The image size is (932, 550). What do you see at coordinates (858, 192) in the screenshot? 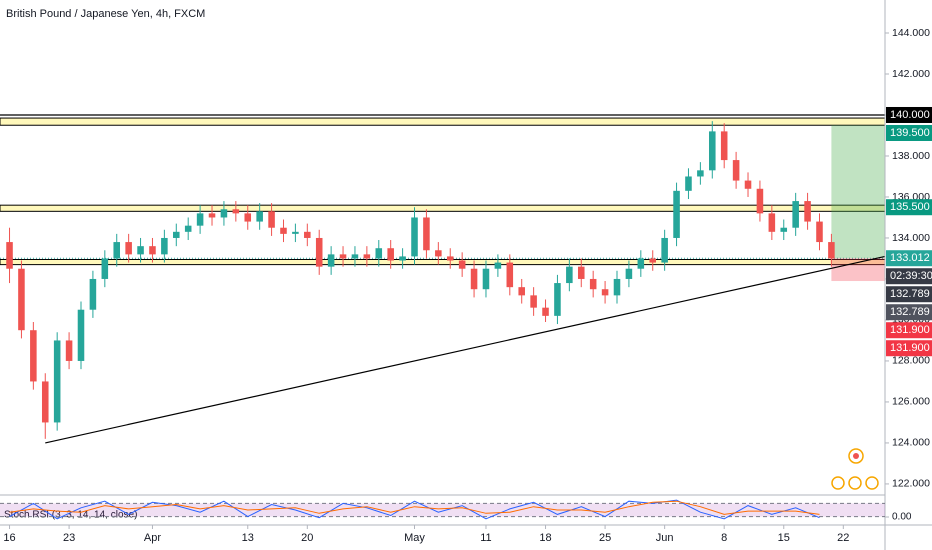
I see `position-target` at bounding box center [858, 192].